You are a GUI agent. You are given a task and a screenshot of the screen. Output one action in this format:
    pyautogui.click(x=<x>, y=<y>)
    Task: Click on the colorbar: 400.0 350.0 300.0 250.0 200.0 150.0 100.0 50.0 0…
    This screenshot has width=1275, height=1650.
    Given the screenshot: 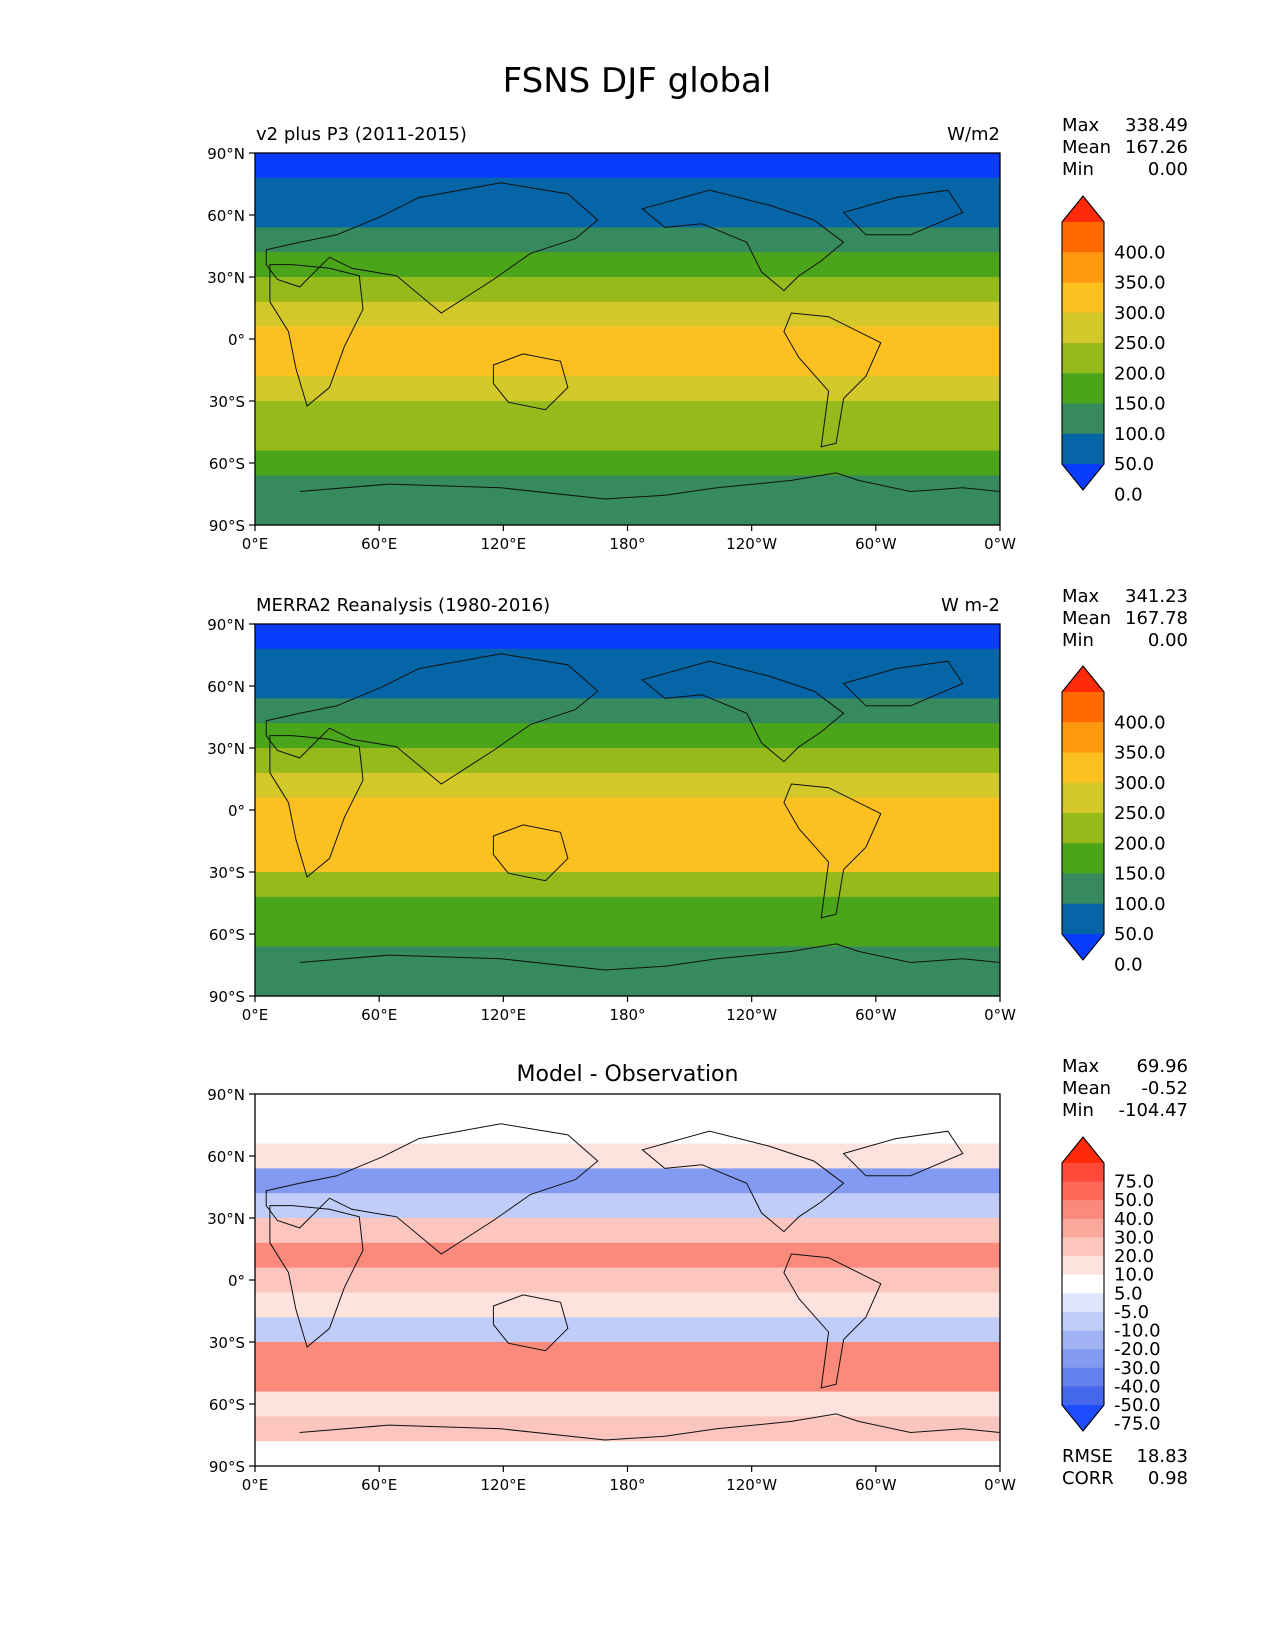 What is the action you would take?
    pyautogui.click(x=1113, y=350)
    